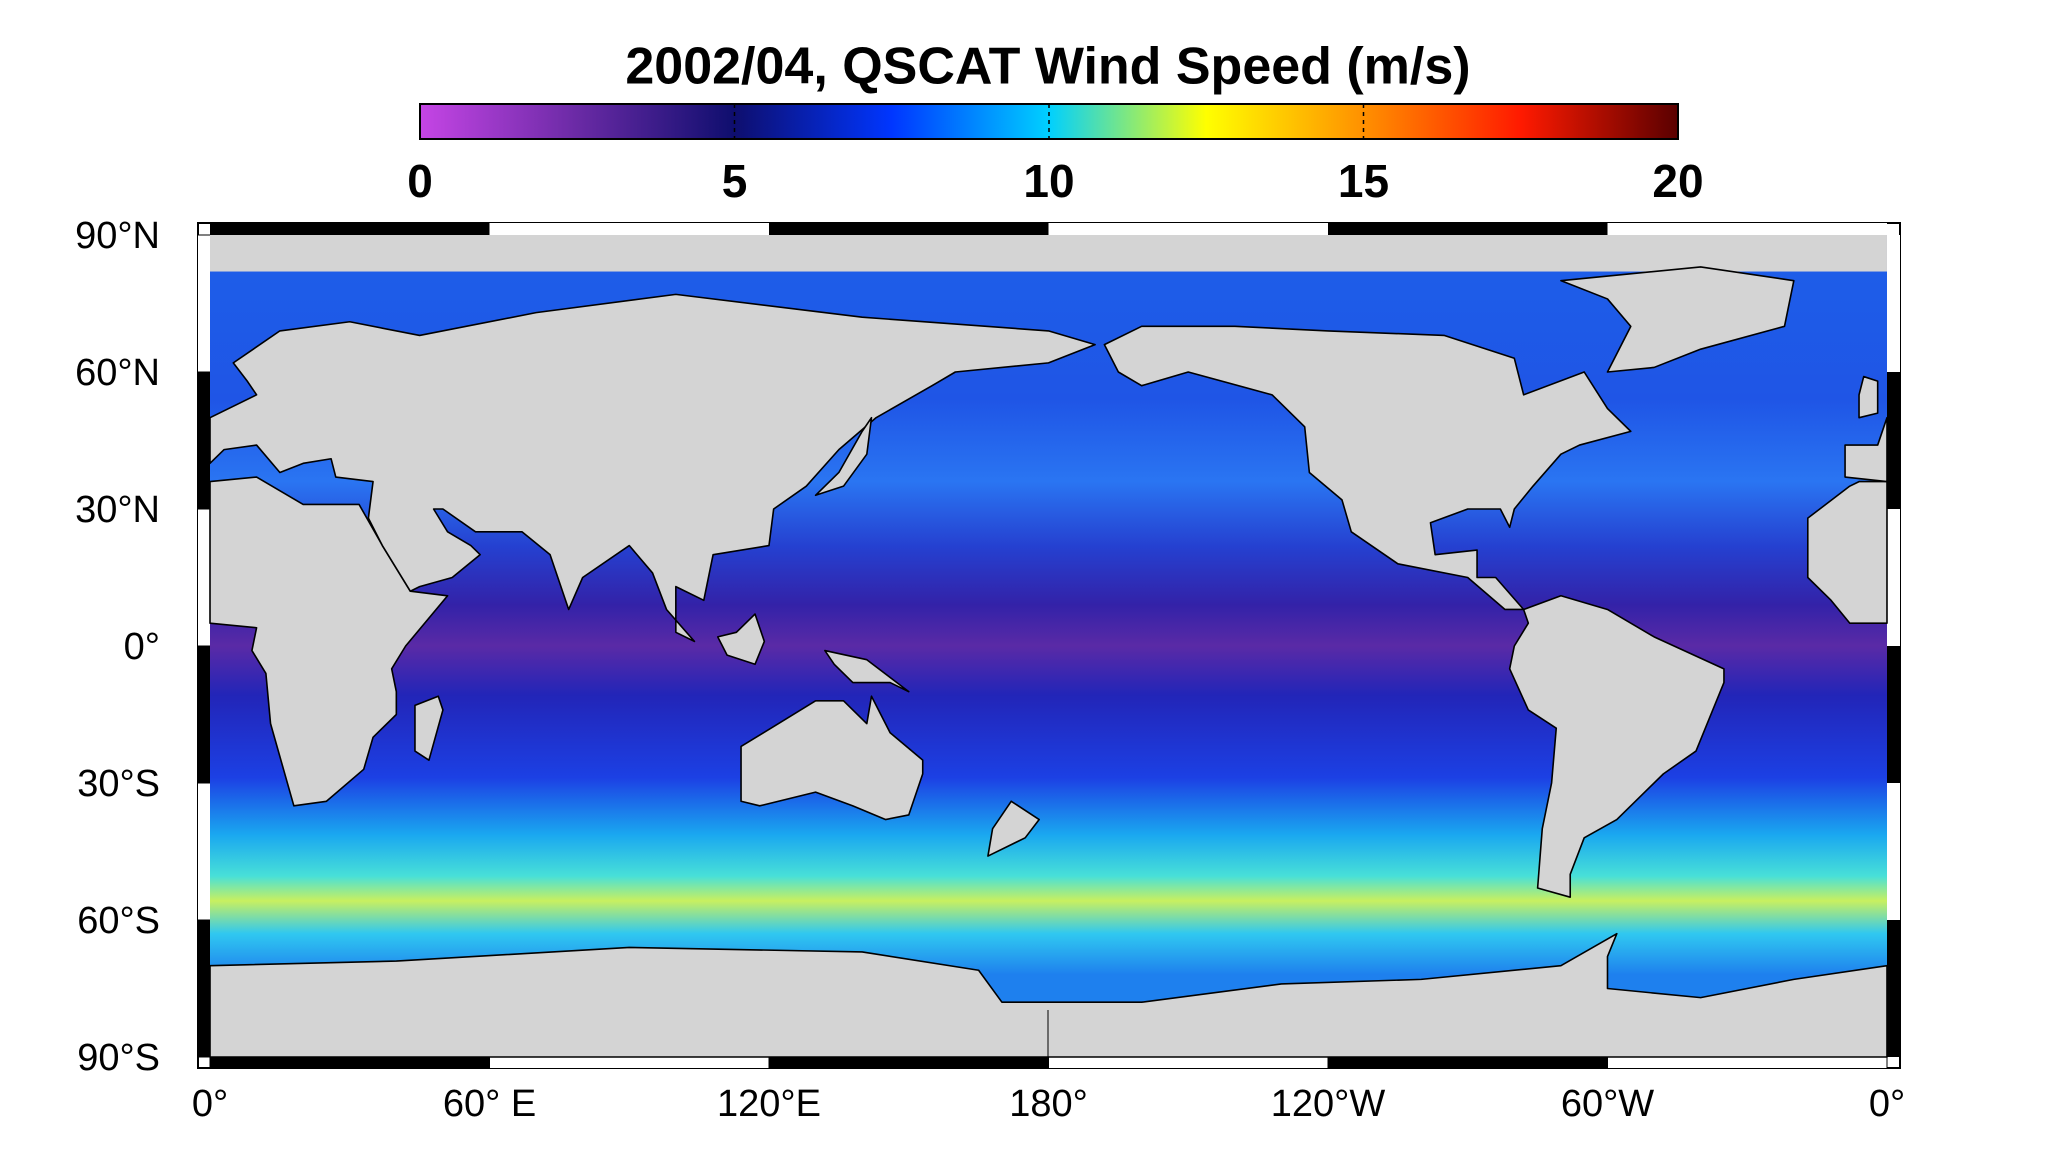 This screenshot has width=2069, height=1159. What do you see at coordinates (117, 510) in the screenshot?
I see `latitude-label: 30°N` at bounding box center [117, 510].